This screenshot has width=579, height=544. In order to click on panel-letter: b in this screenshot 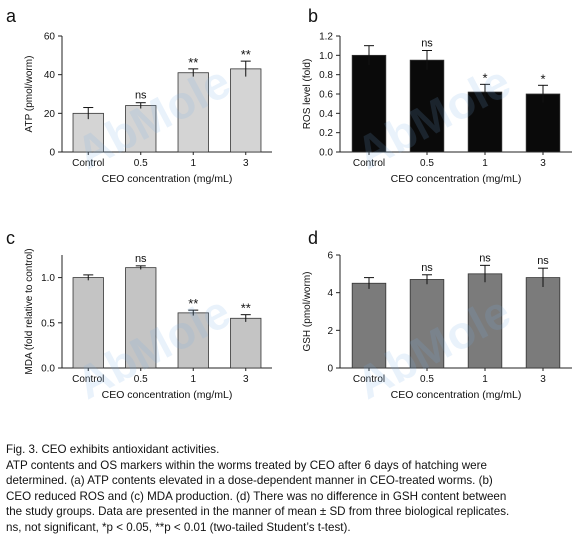, I will do `click(313, 16)`.